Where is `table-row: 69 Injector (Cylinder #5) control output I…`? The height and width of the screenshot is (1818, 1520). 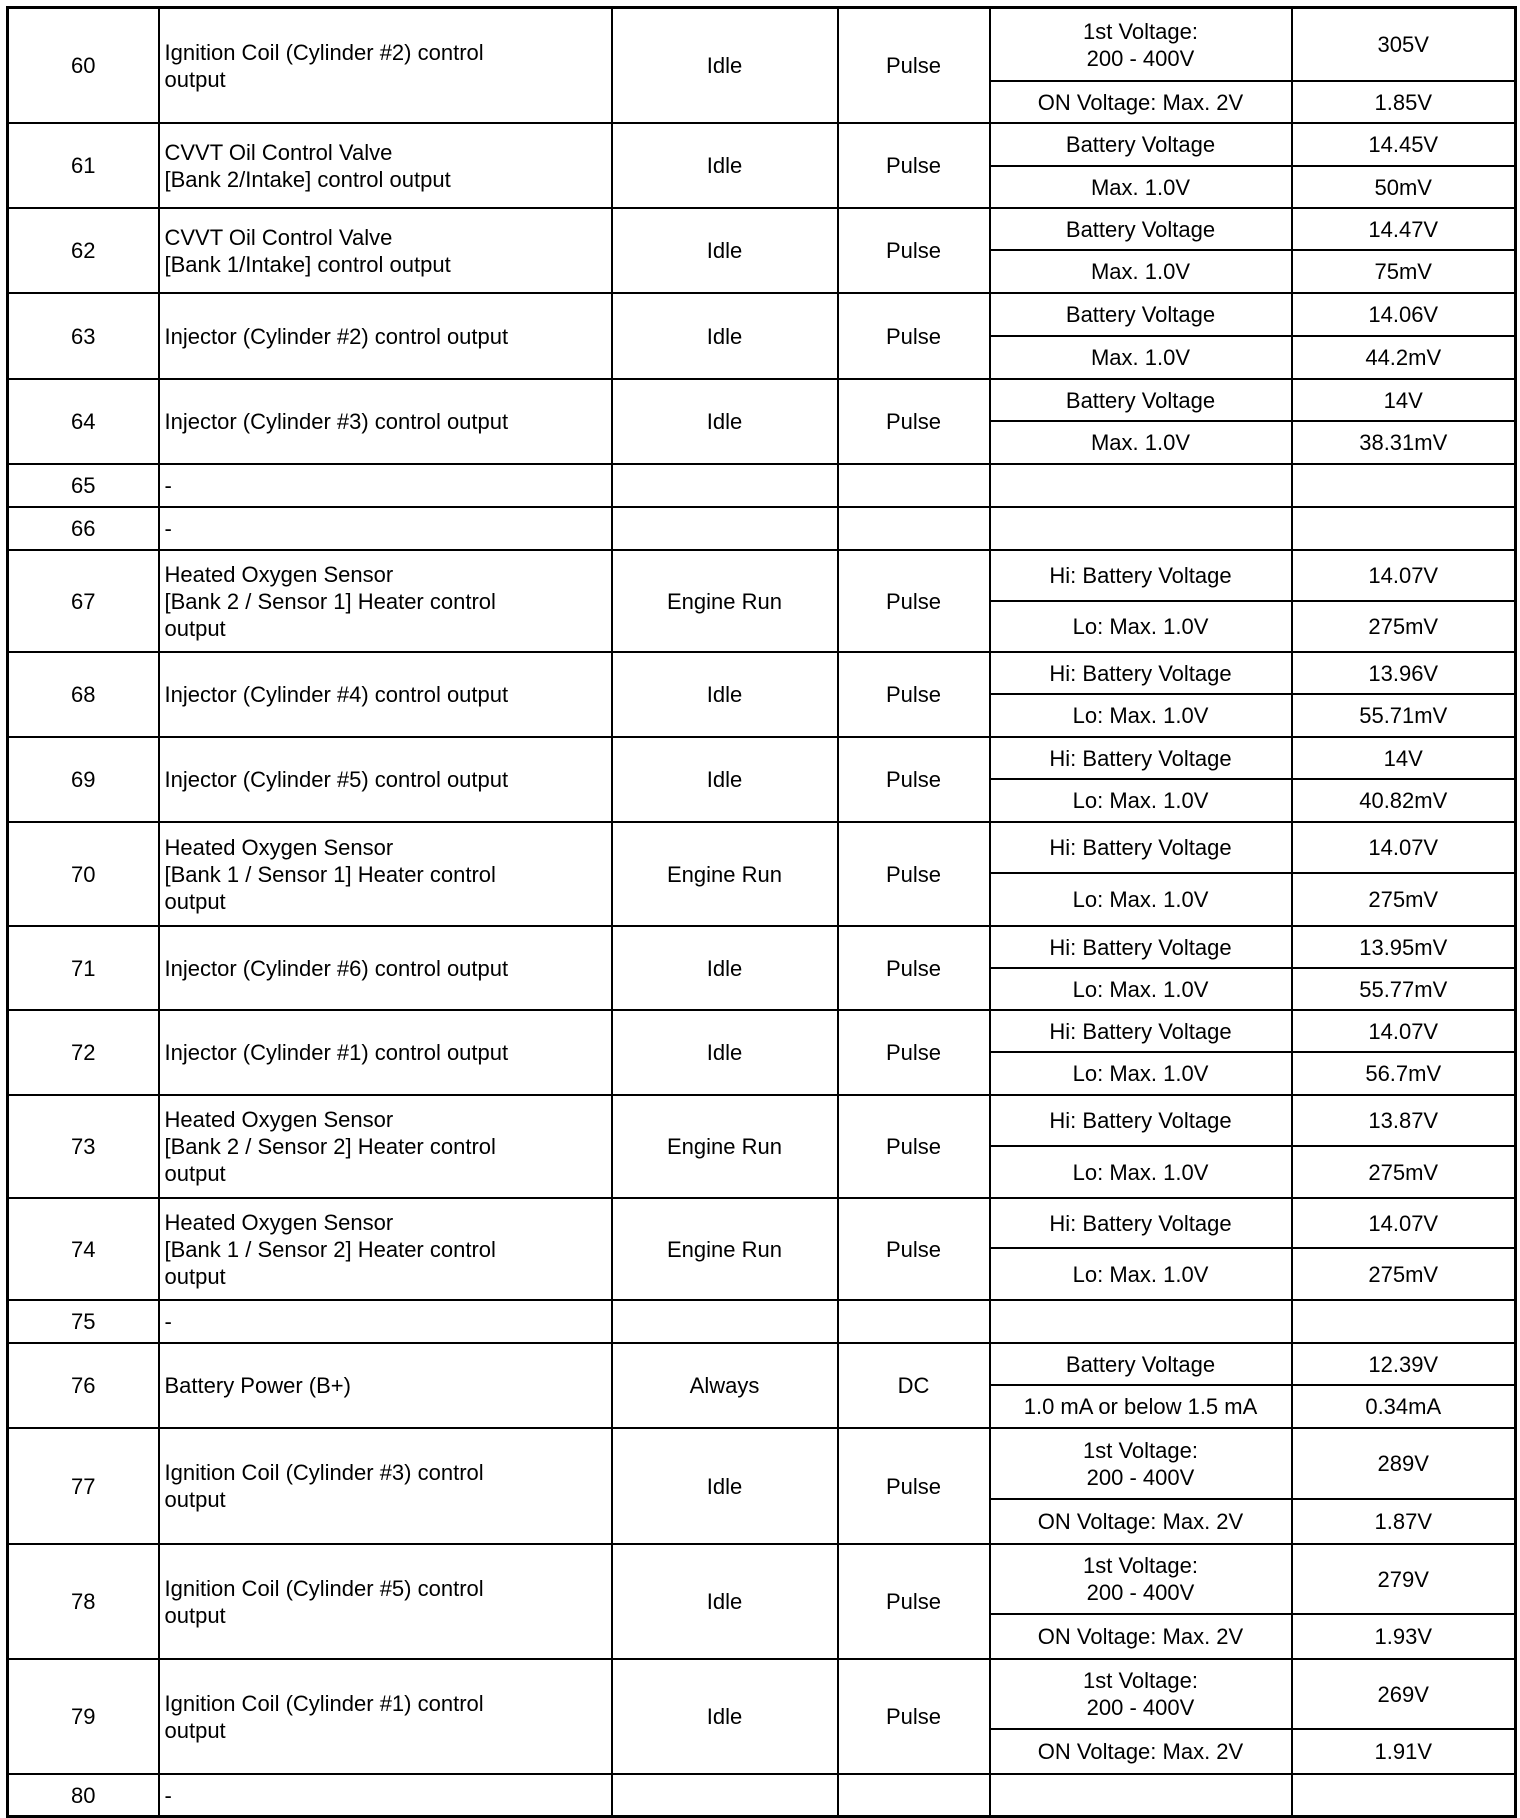 table-row: 69 Injector (Cylinder #5) control output I… is located at coordinates (761, 779).